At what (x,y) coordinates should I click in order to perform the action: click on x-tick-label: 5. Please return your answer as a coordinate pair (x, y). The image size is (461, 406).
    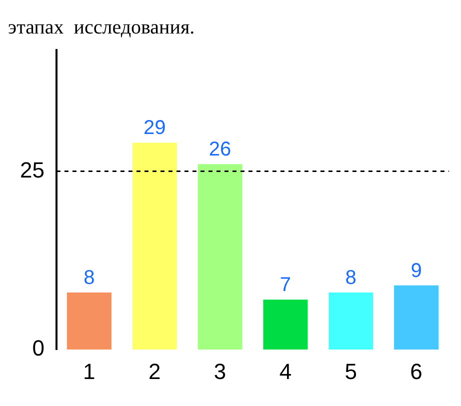
    Looking at the image, I should click on (350, 371).